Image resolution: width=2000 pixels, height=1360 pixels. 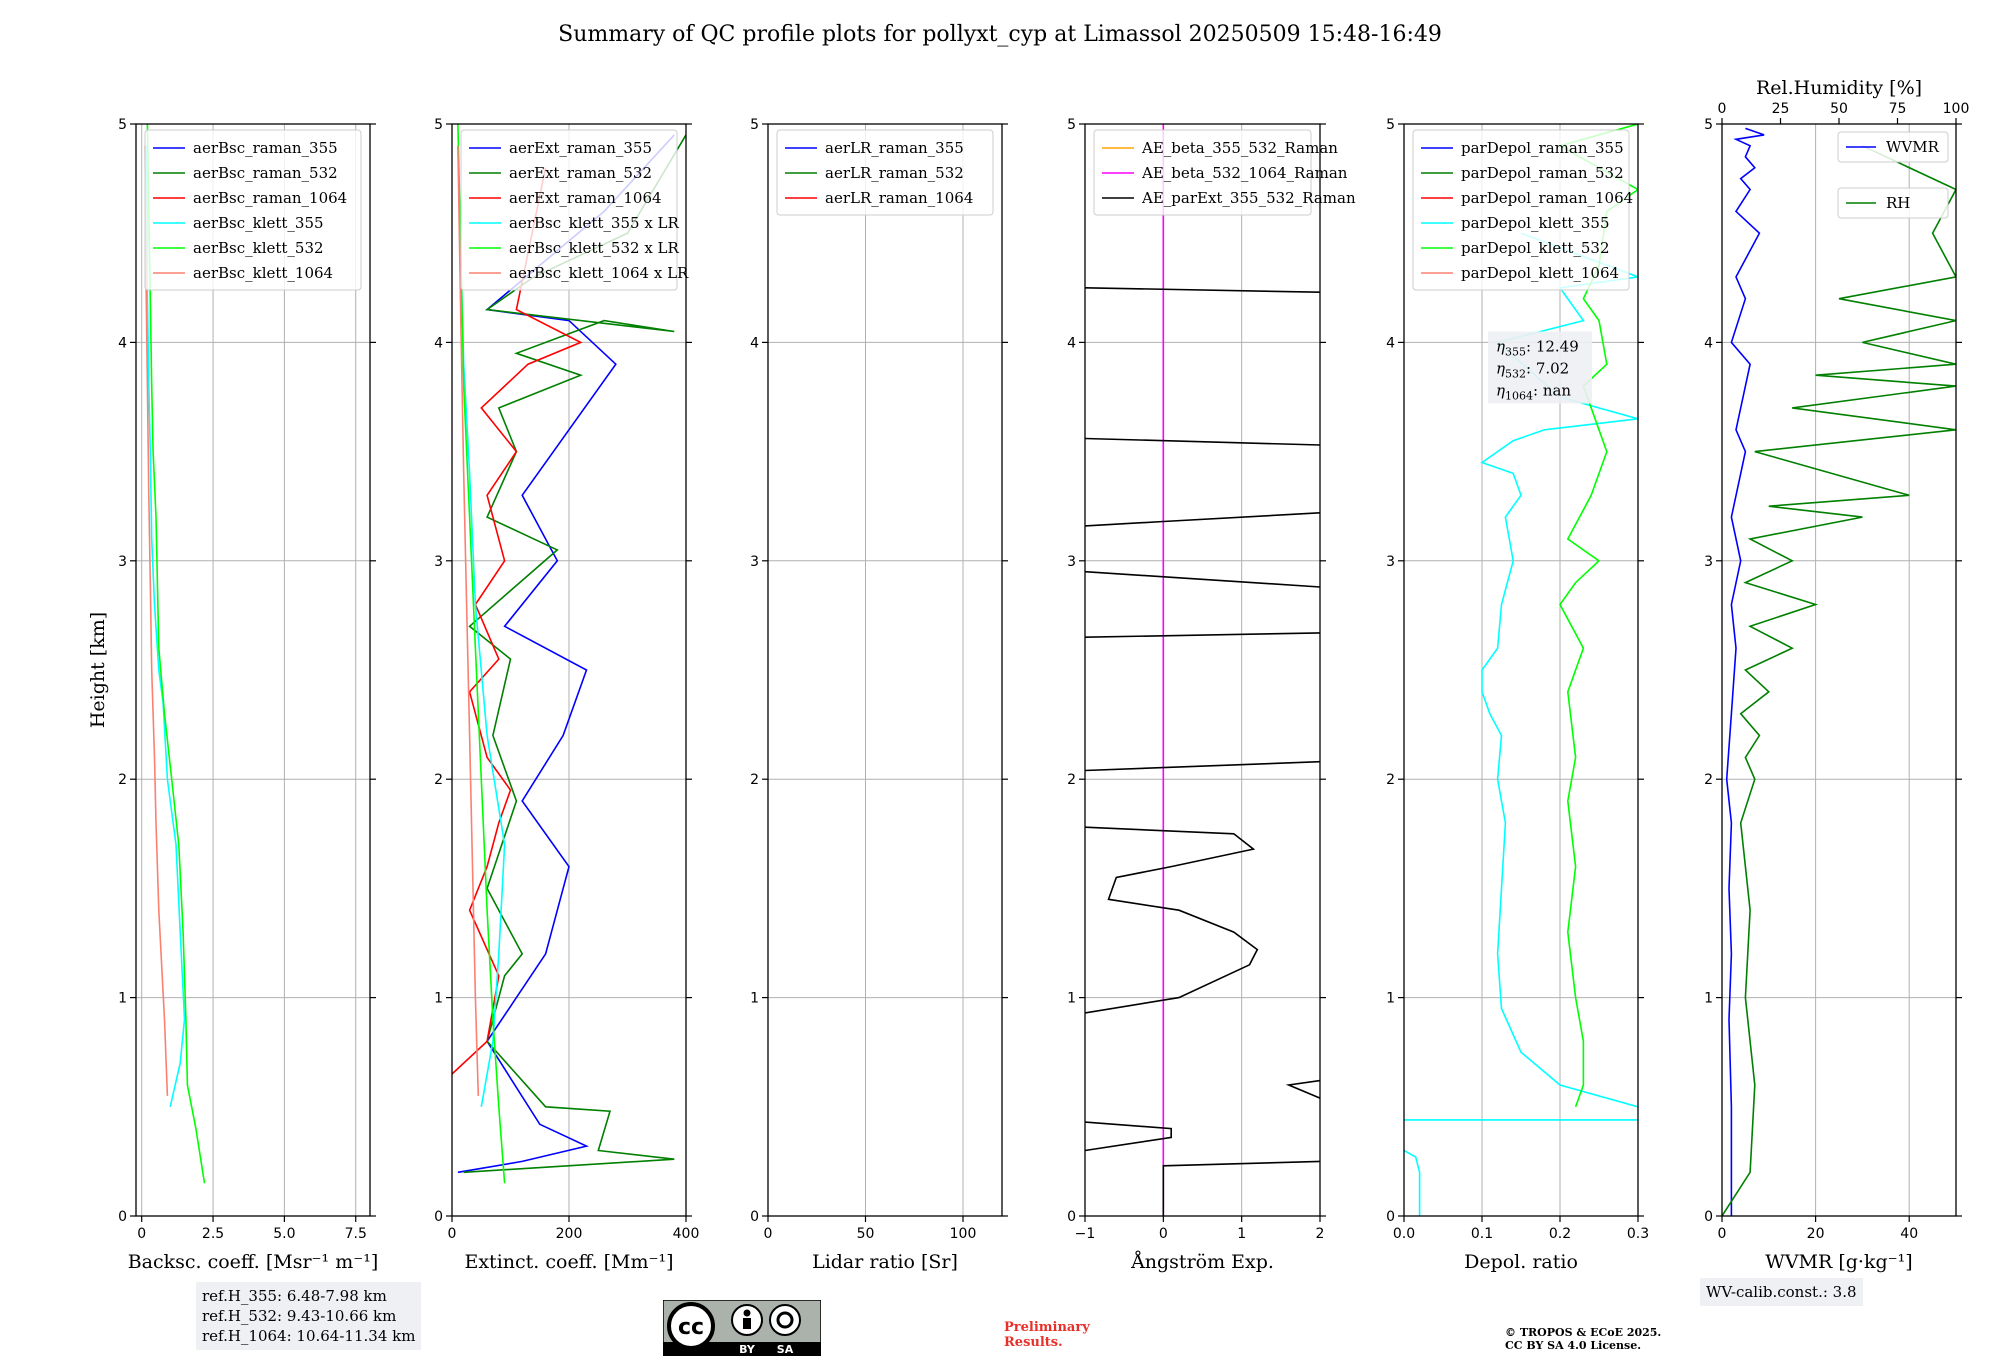 I want to click on legend-label: aerBsc_klett_1064 x LR, so click(x=599, y=273).